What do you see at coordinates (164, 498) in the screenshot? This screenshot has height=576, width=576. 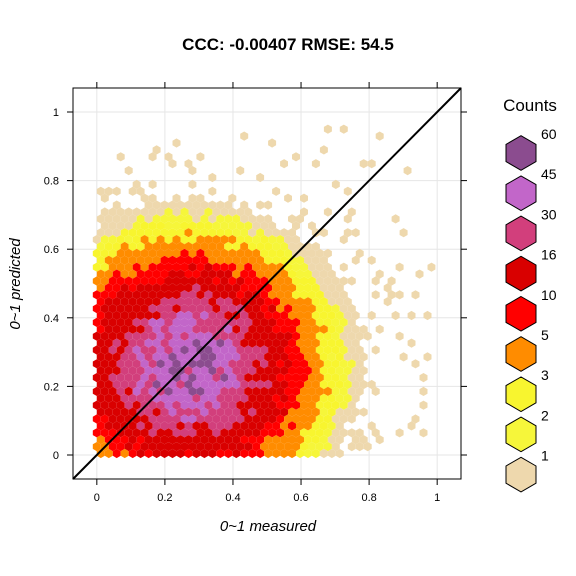 I see `x-tick-label: 0.2` at bounding box center [164, 498].